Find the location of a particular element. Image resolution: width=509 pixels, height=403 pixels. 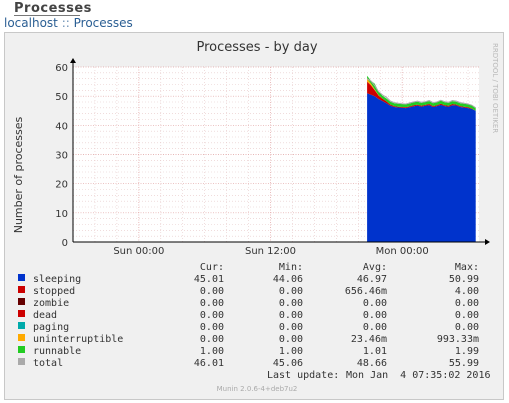

y-axis-label: Number of processes is located at coordinates (18, 174).